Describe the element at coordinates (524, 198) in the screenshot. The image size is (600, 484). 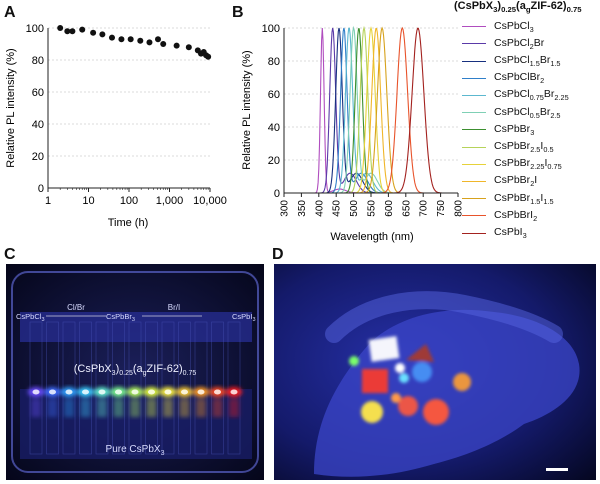
I see `legend-label: CsPbBr1.5I1.5` at that location.